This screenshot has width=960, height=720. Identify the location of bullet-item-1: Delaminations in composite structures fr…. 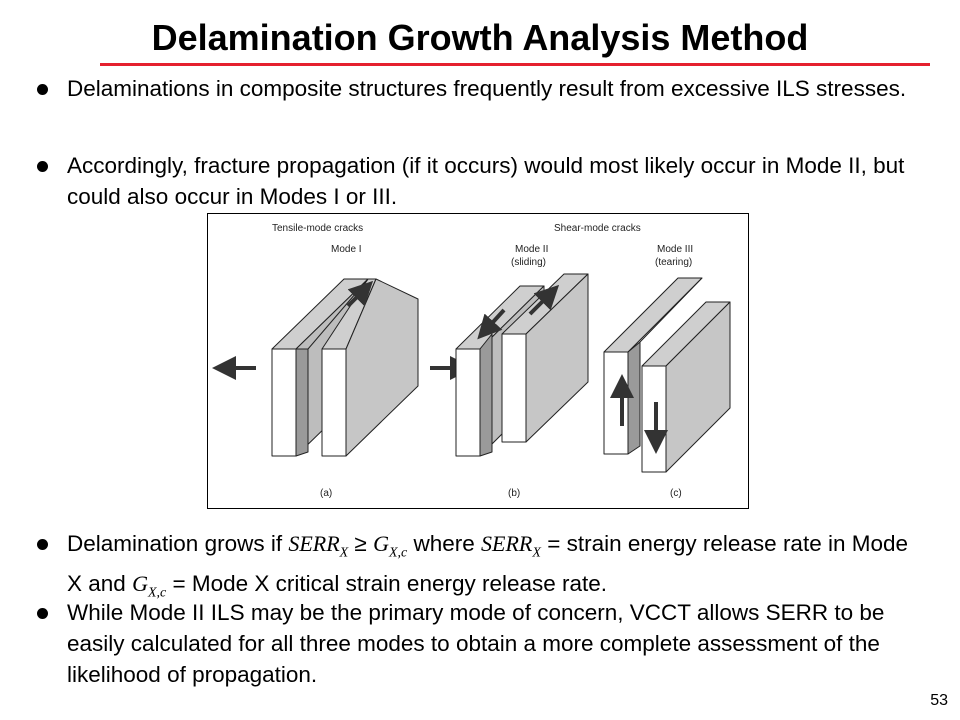
(479, 88).